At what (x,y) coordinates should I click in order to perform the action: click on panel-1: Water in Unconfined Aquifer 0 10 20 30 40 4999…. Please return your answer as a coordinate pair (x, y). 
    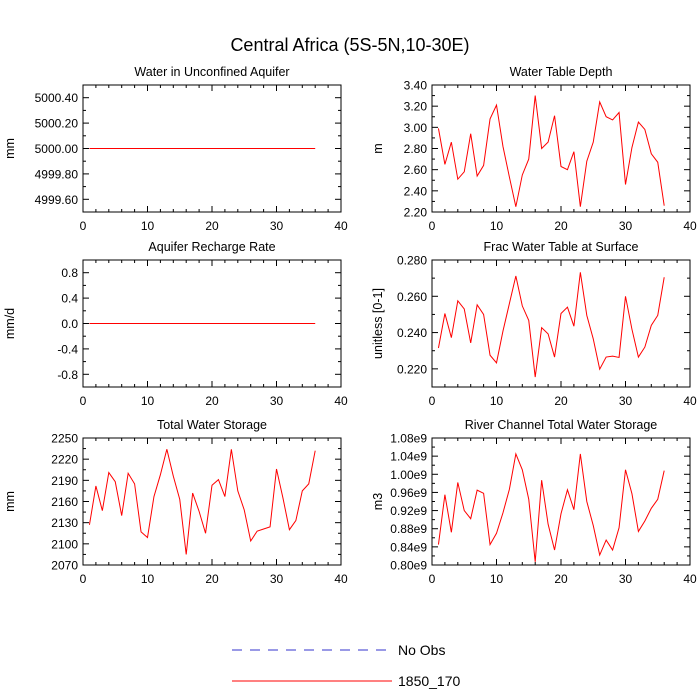
    Looking at the image, I should click on (175, 149).